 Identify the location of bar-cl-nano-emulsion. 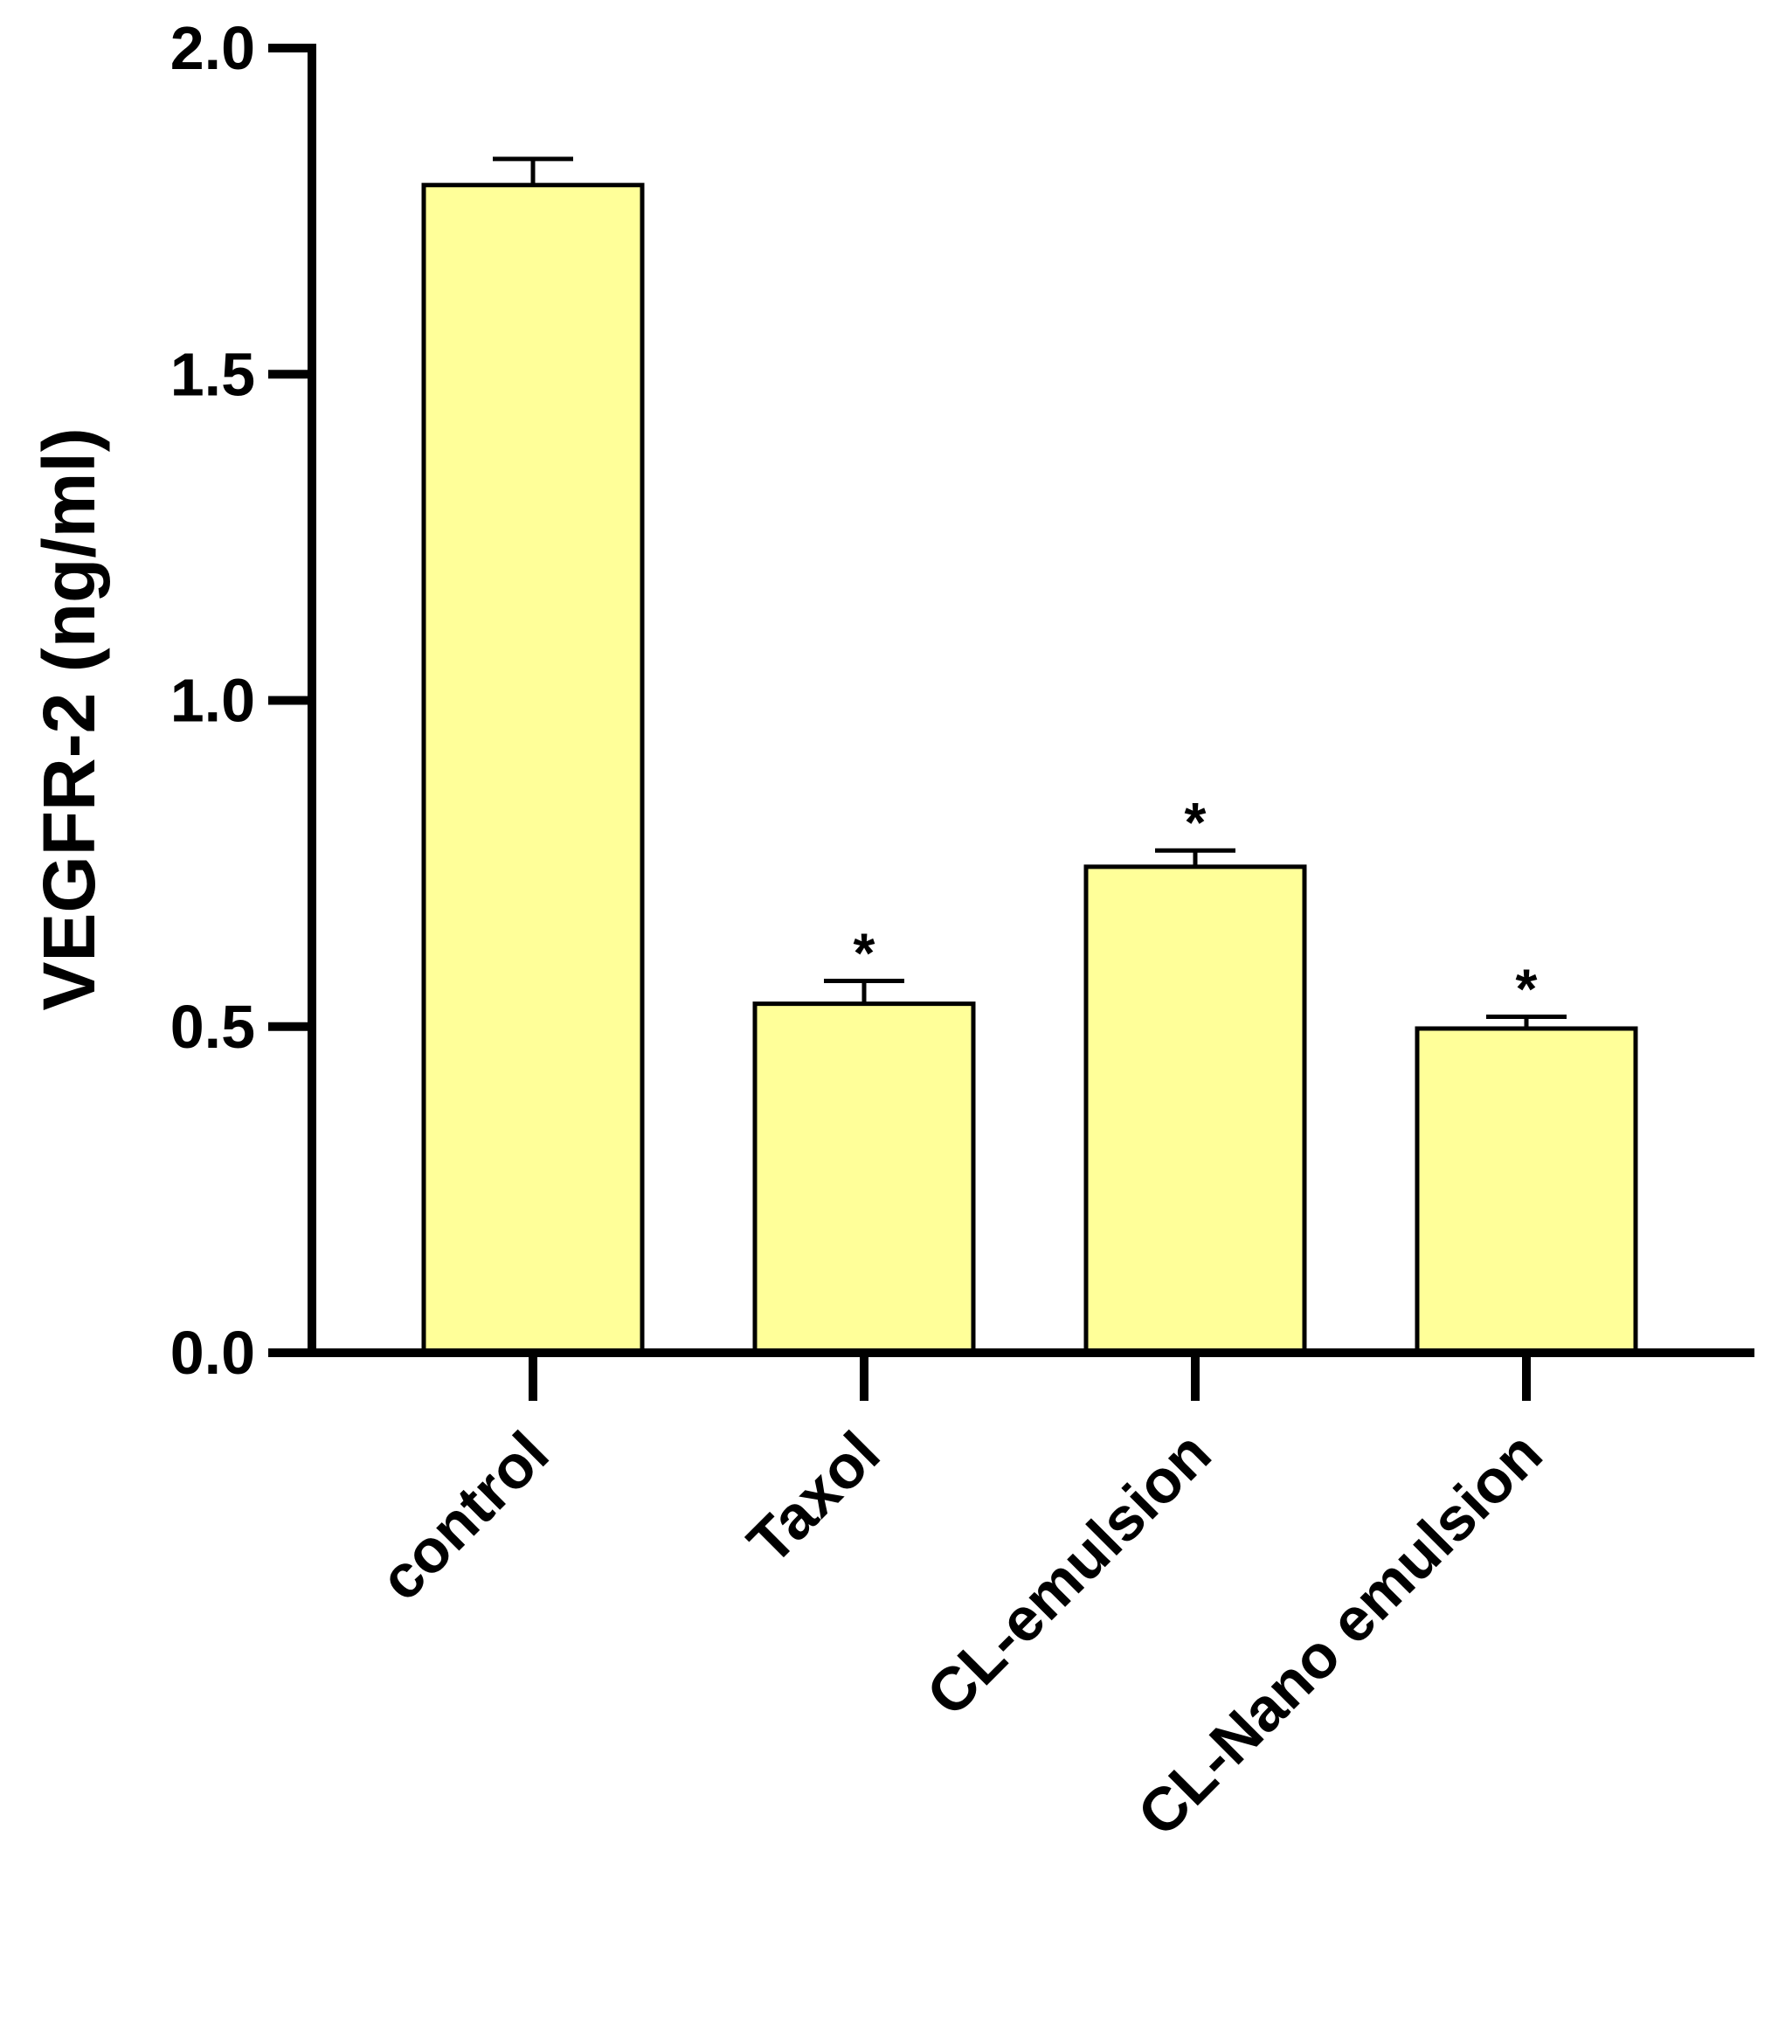
(1526, 1190).